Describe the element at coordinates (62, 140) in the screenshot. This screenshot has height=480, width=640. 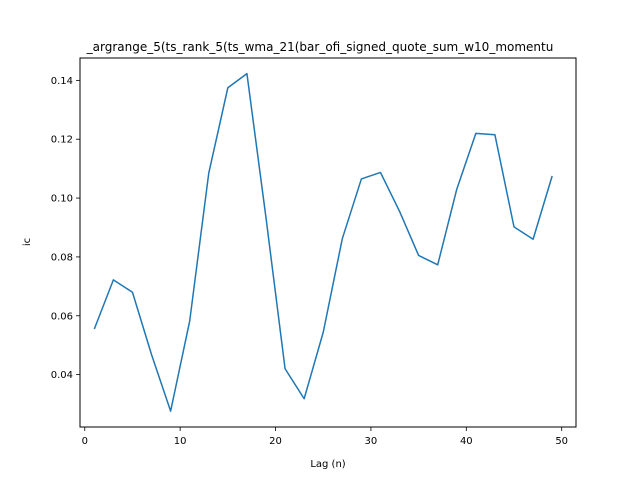
I see `y-tick-label: 0.12` at that location.